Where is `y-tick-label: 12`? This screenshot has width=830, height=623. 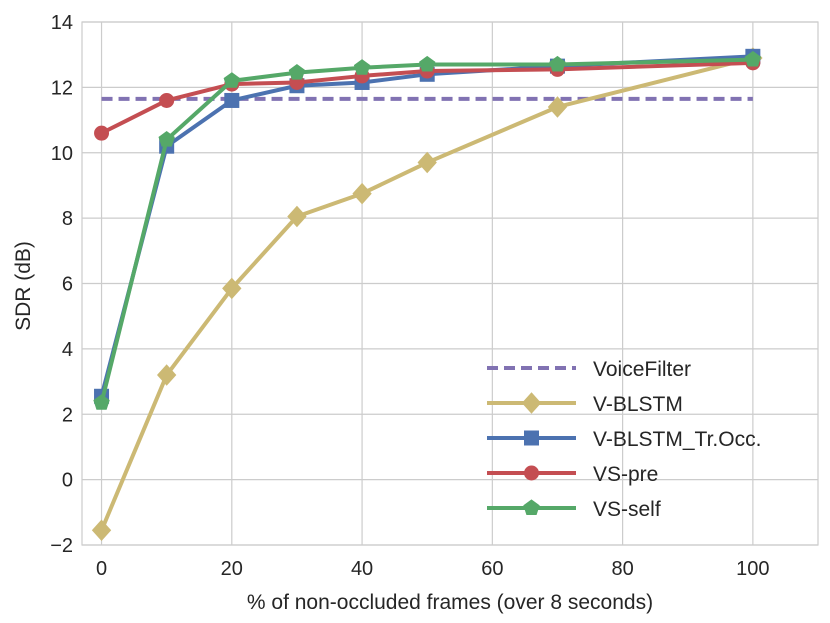
y-tick-label: 12 is located at coordinates (62, 88).